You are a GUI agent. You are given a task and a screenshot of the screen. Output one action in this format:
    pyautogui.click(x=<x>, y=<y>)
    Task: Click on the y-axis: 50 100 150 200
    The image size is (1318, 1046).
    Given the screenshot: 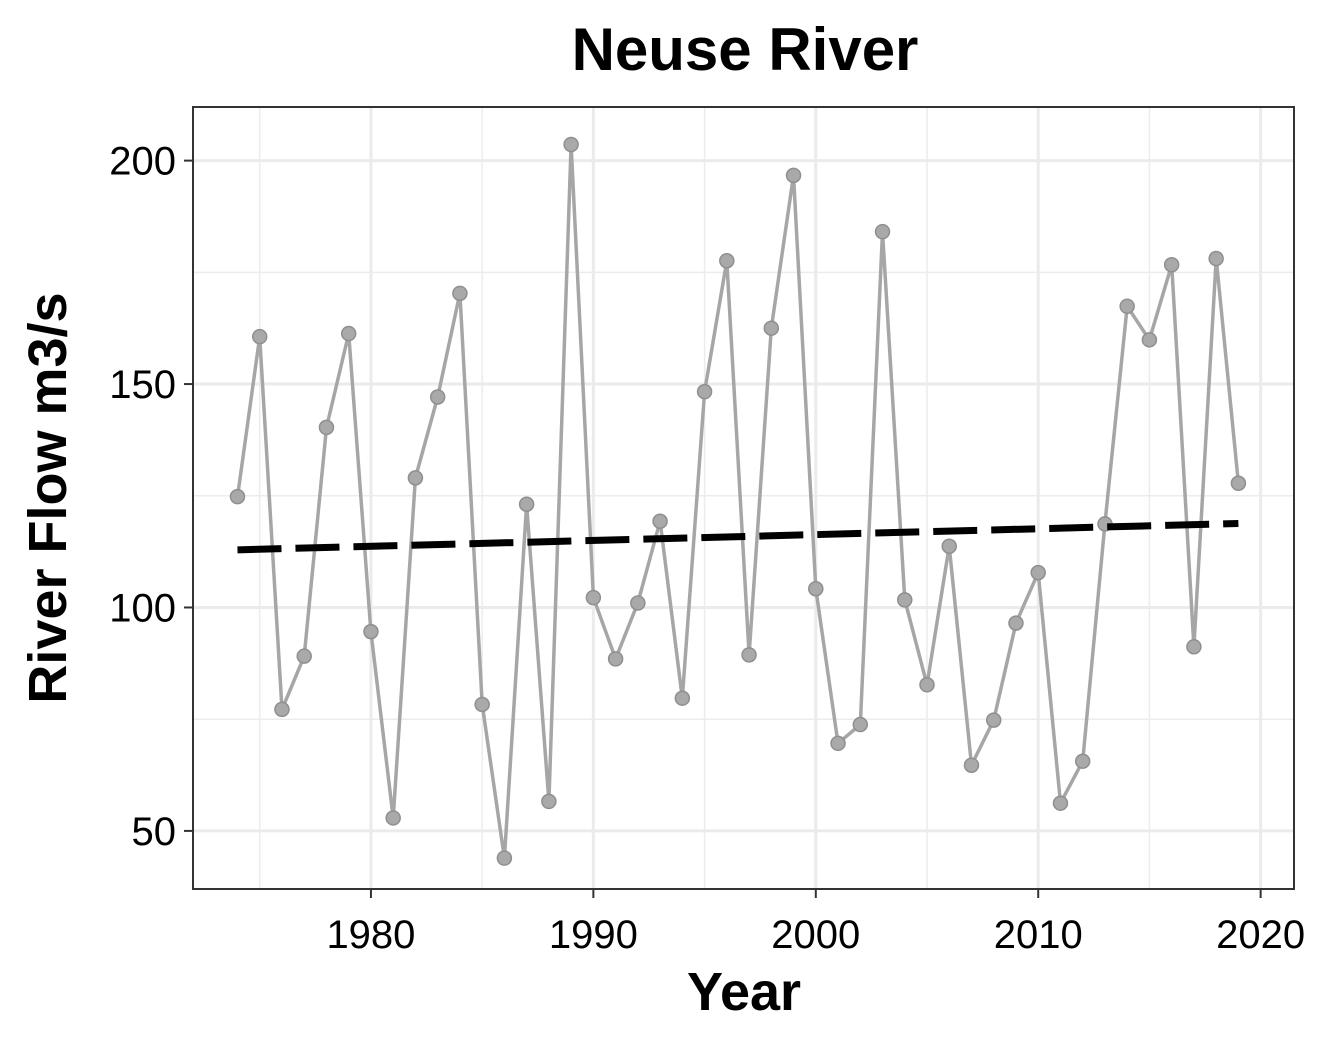 What is the action you would take?
    pyautogui.click(x=151, y=497)
    